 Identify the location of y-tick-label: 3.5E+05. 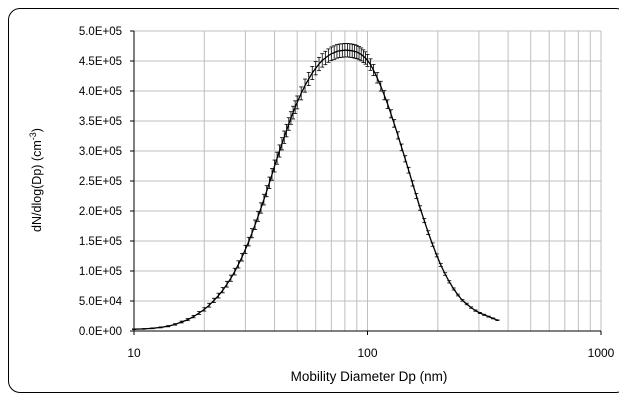
(100, 122).